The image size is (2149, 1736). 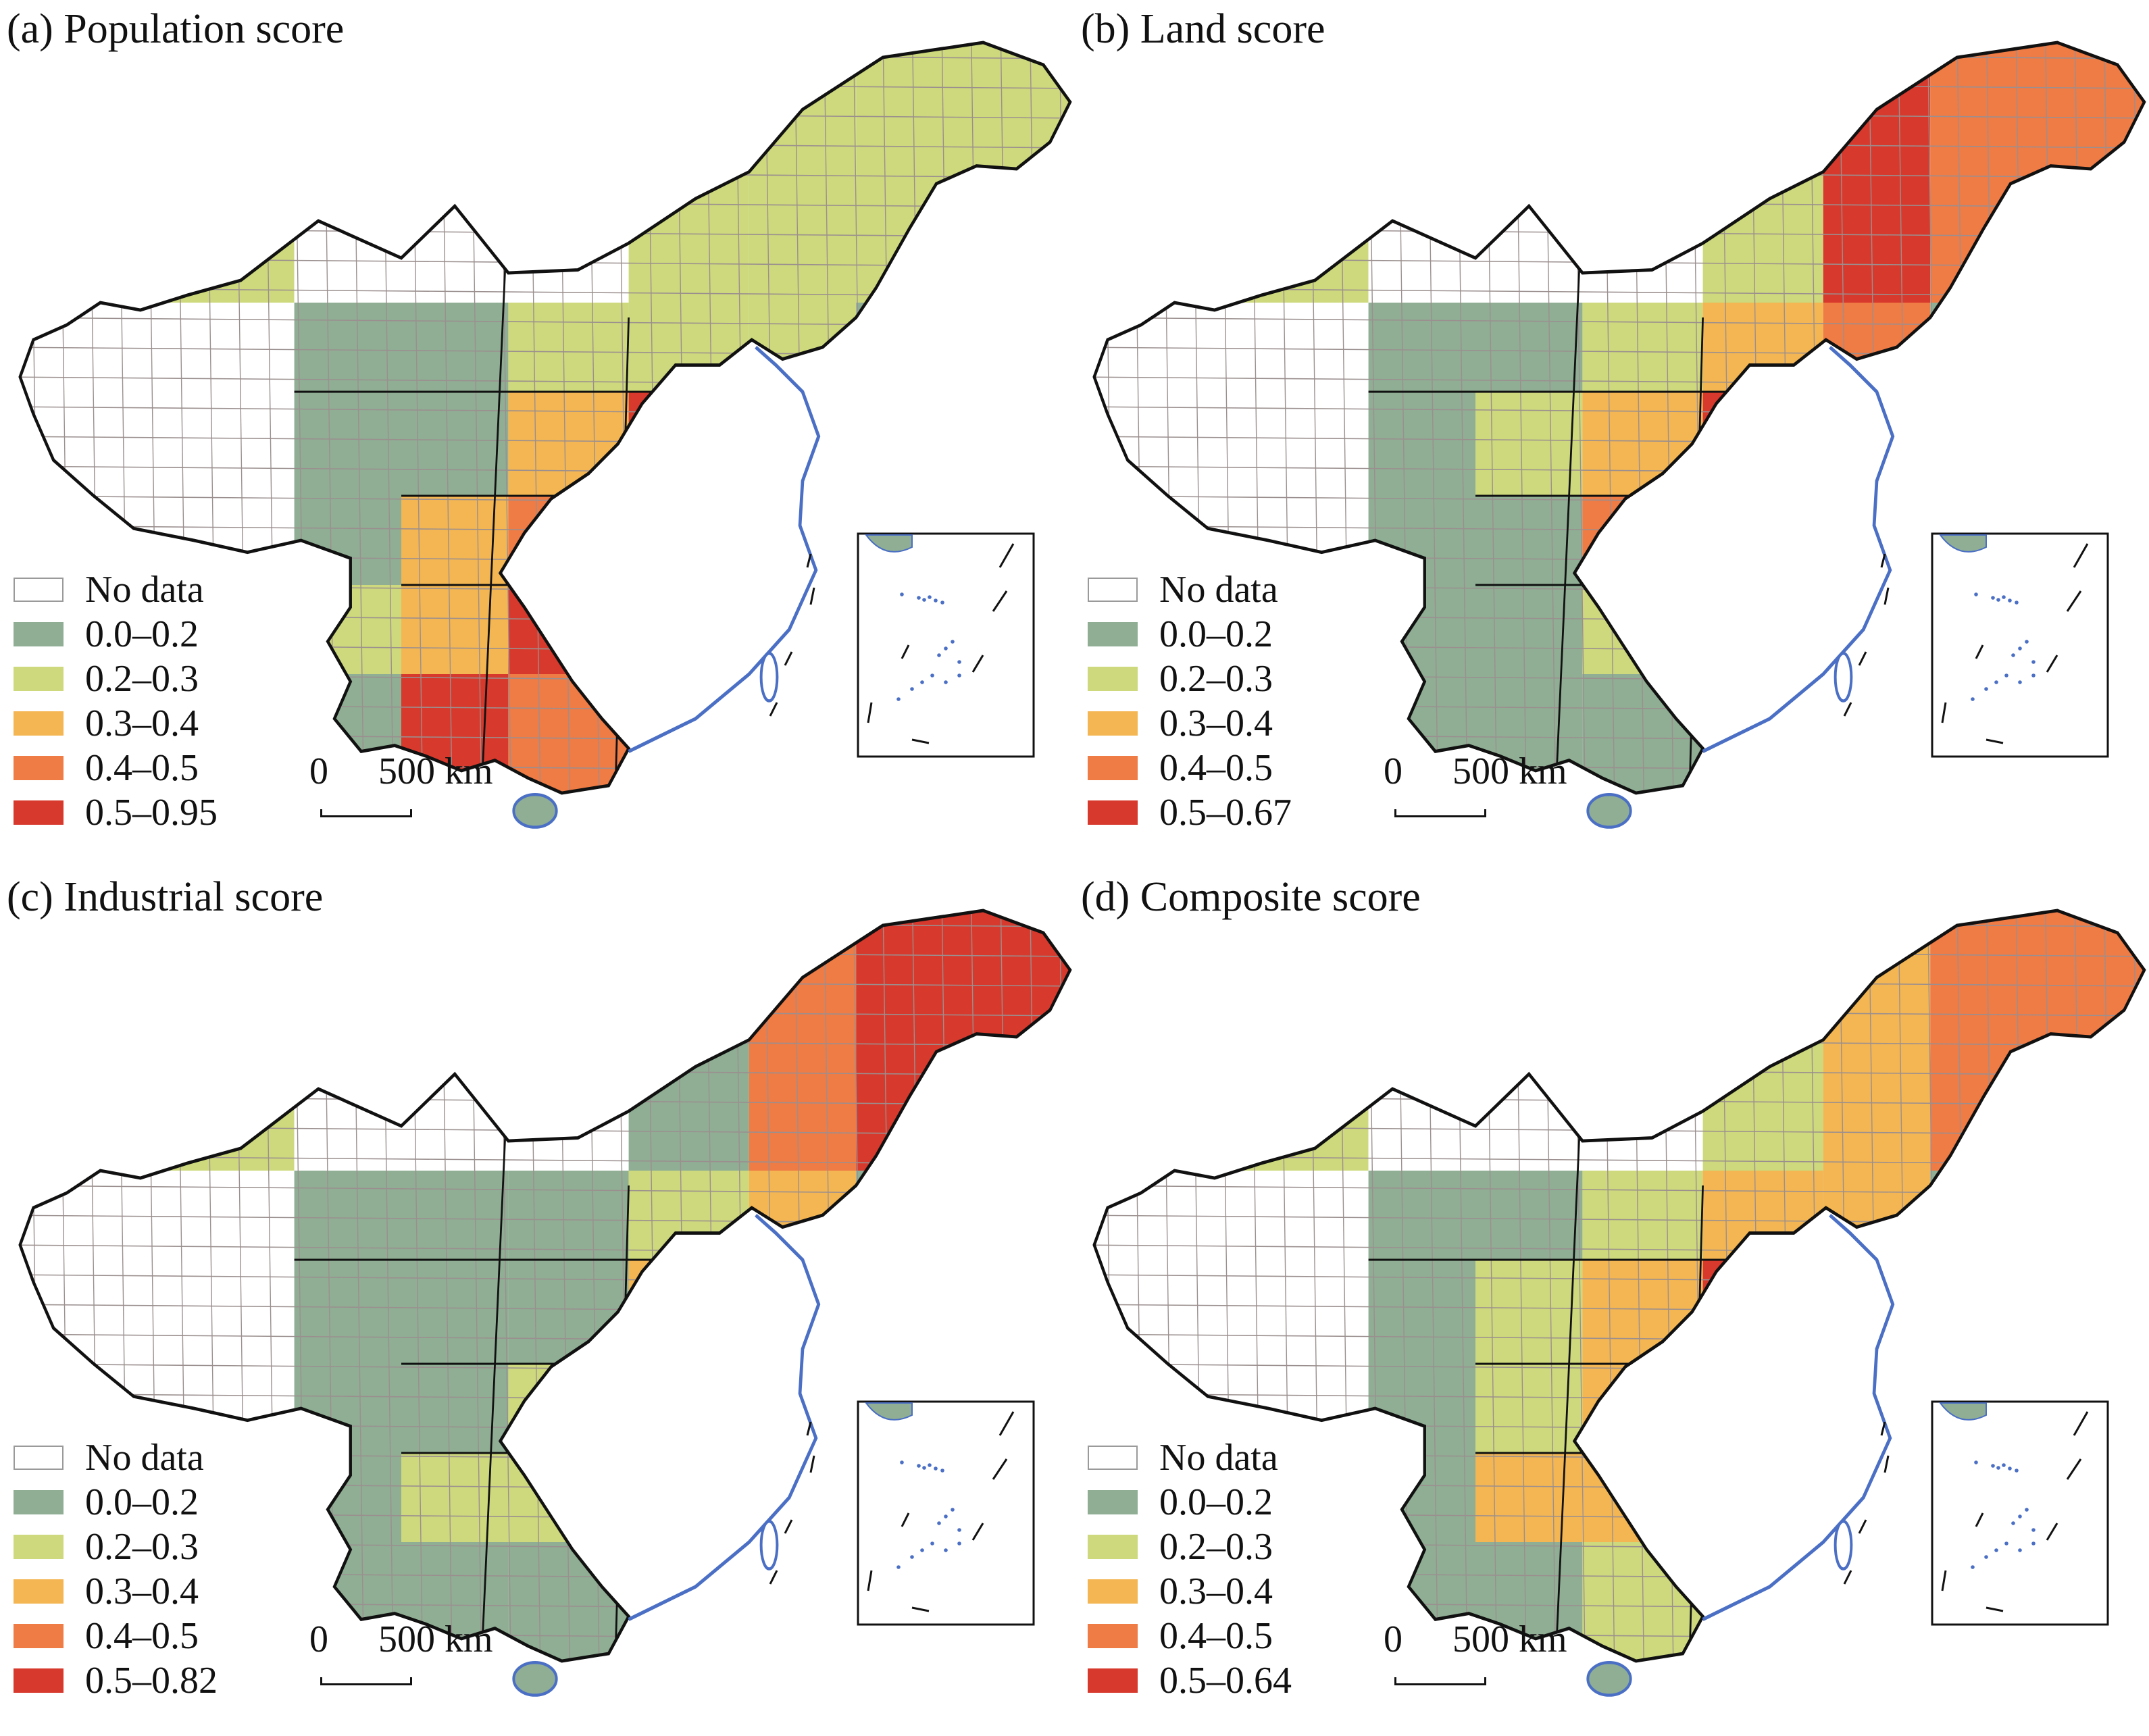 I want to click on scale-length-label: 500 km, so click(x=435, y=771).